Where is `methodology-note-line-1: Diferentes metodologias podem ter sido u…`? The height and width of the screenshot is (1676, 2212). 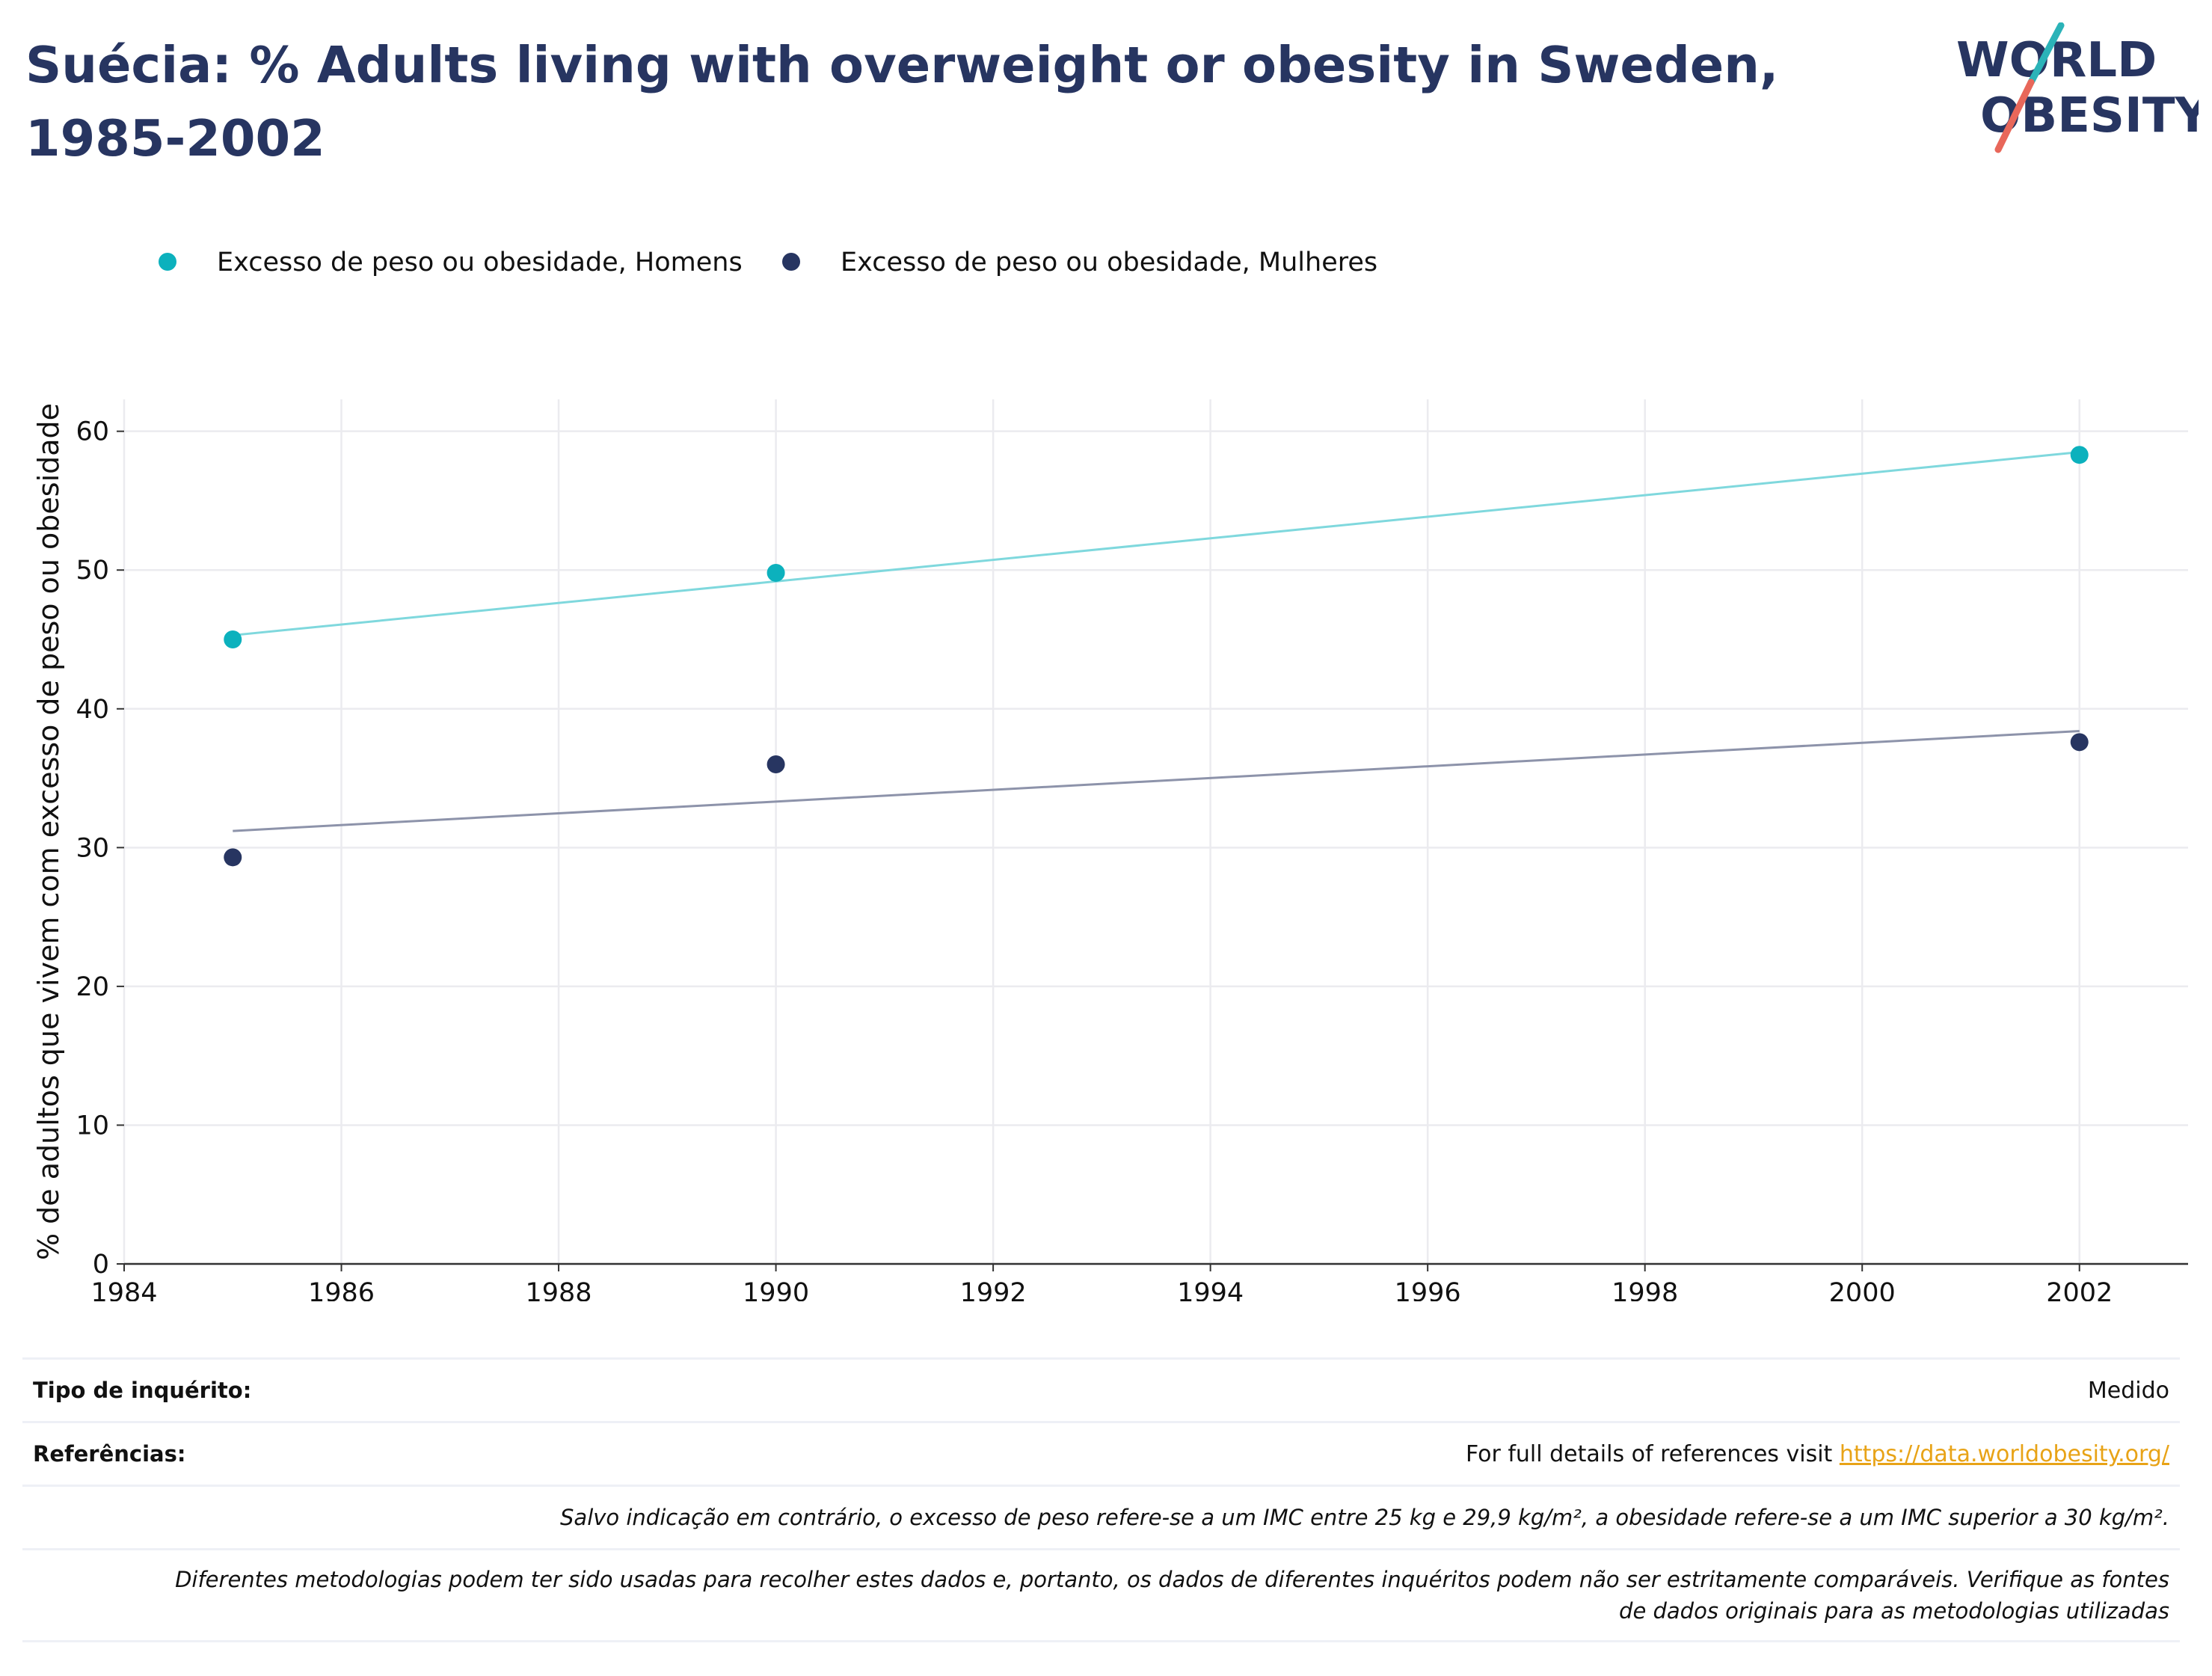 methodology-note-line-1: Diferentes metodologias podem ter sido u… is located at coordinates (1172, 1579).